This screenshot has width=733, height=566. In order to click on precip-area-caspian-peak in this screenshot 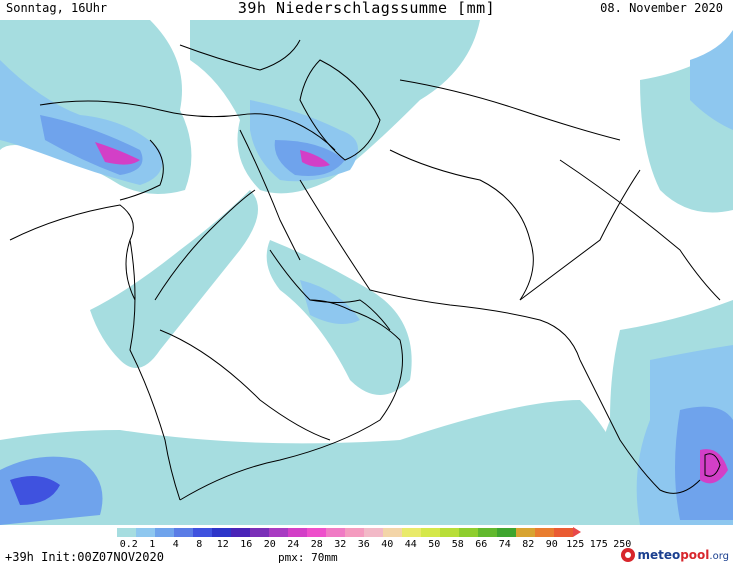, I will do `click(315, 158)`.